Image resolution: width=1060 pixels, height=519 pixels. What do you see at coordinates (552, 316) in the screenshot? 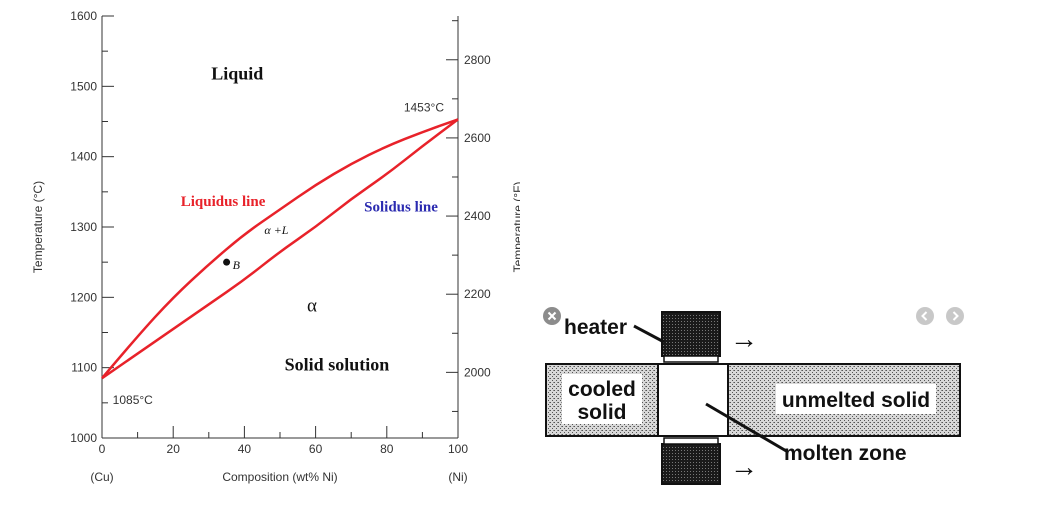
I see `close-icon` at bounding box center [552, 316].